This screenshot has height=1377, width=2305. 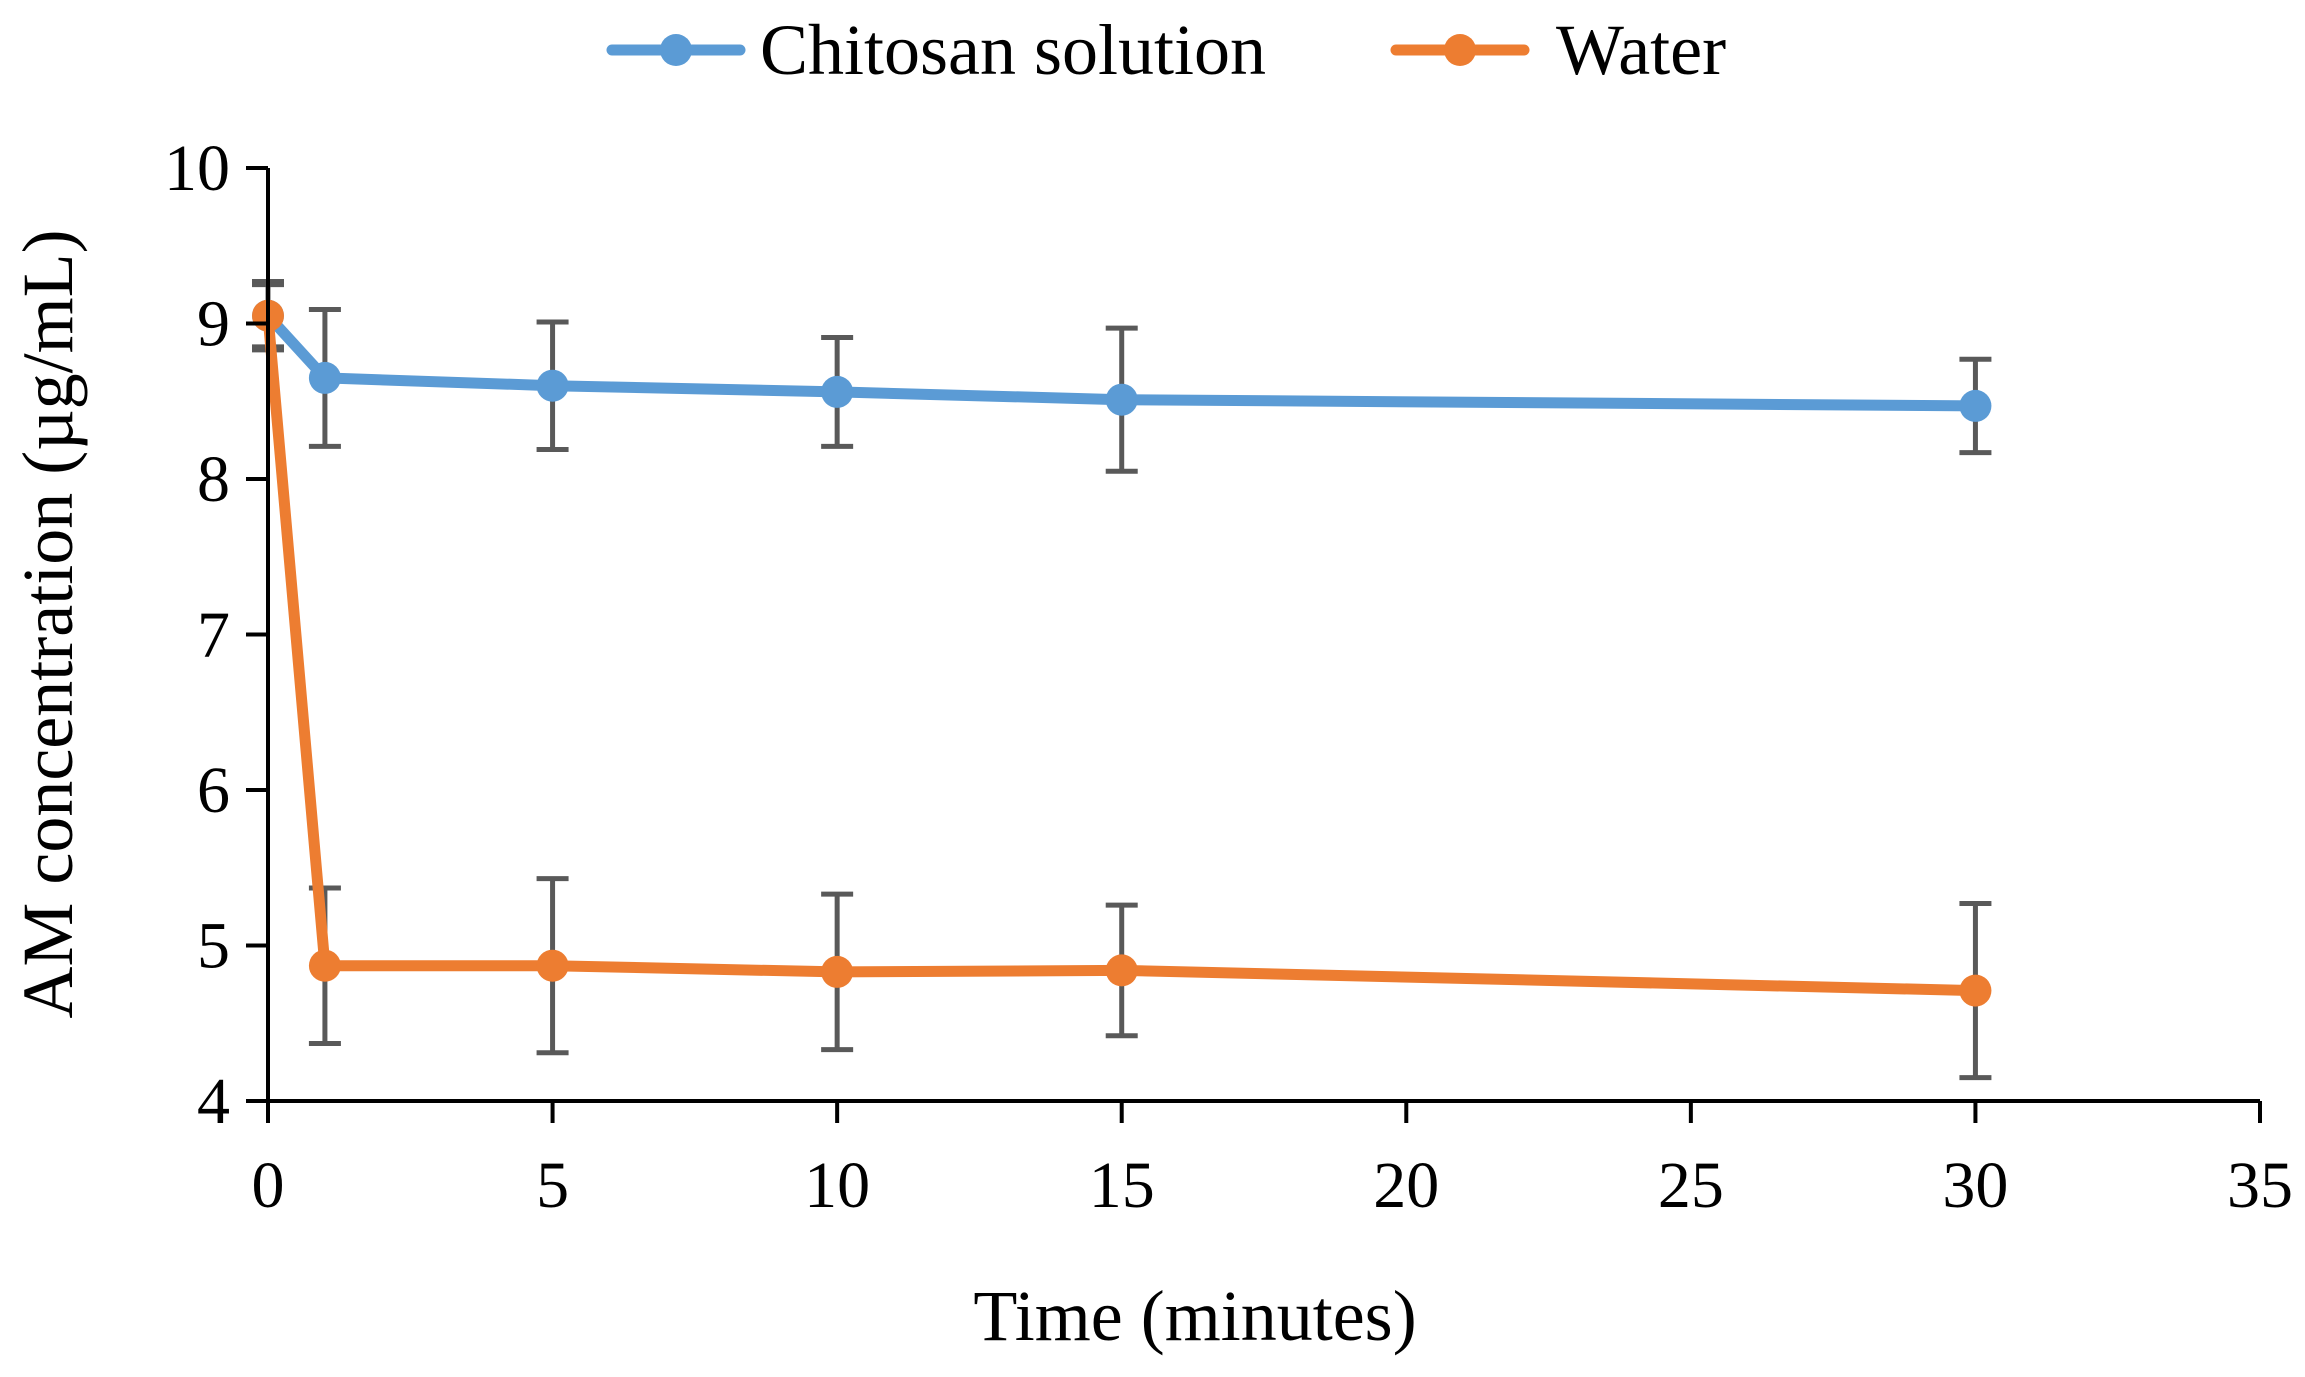 I want to click on y-axis-title: AM concentration (µg/mL), so click(x=48, y=623).